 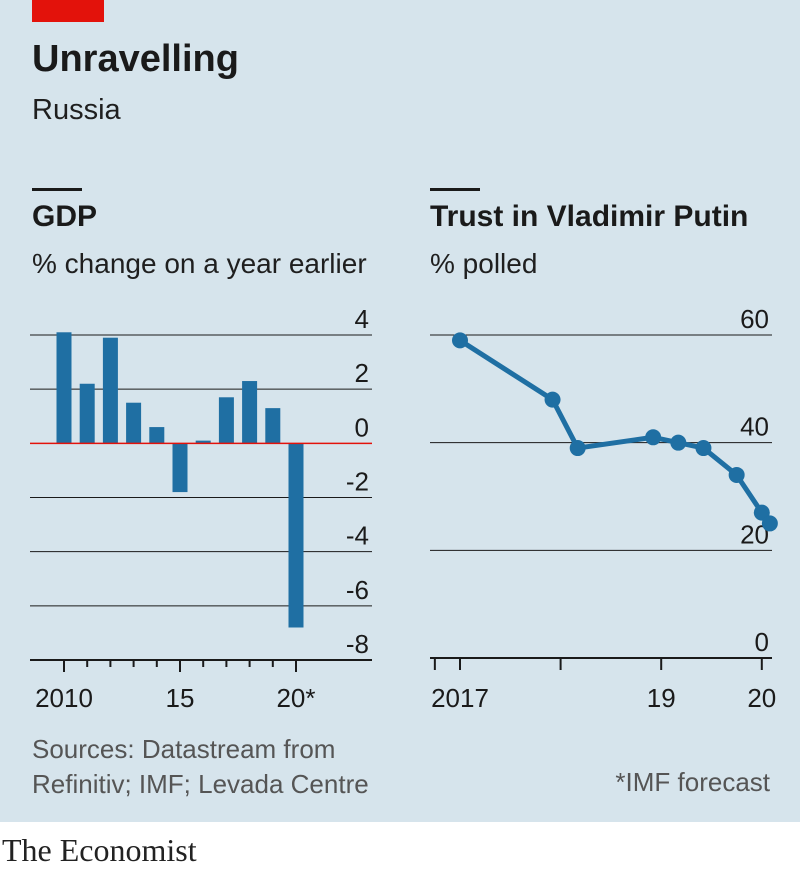 What do you see at coordinates (762, 642) in the screenshot?
I see `trust-y-tick-label: 0` at bounding box center [762, 642].